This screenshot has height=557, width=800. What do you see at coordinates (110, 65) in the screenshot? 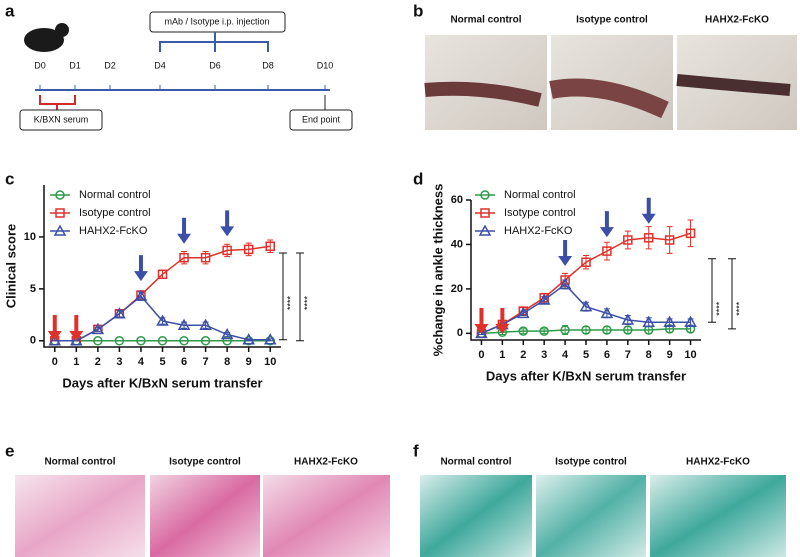
I see `day-label: D2` at bounding box center [110, 65].